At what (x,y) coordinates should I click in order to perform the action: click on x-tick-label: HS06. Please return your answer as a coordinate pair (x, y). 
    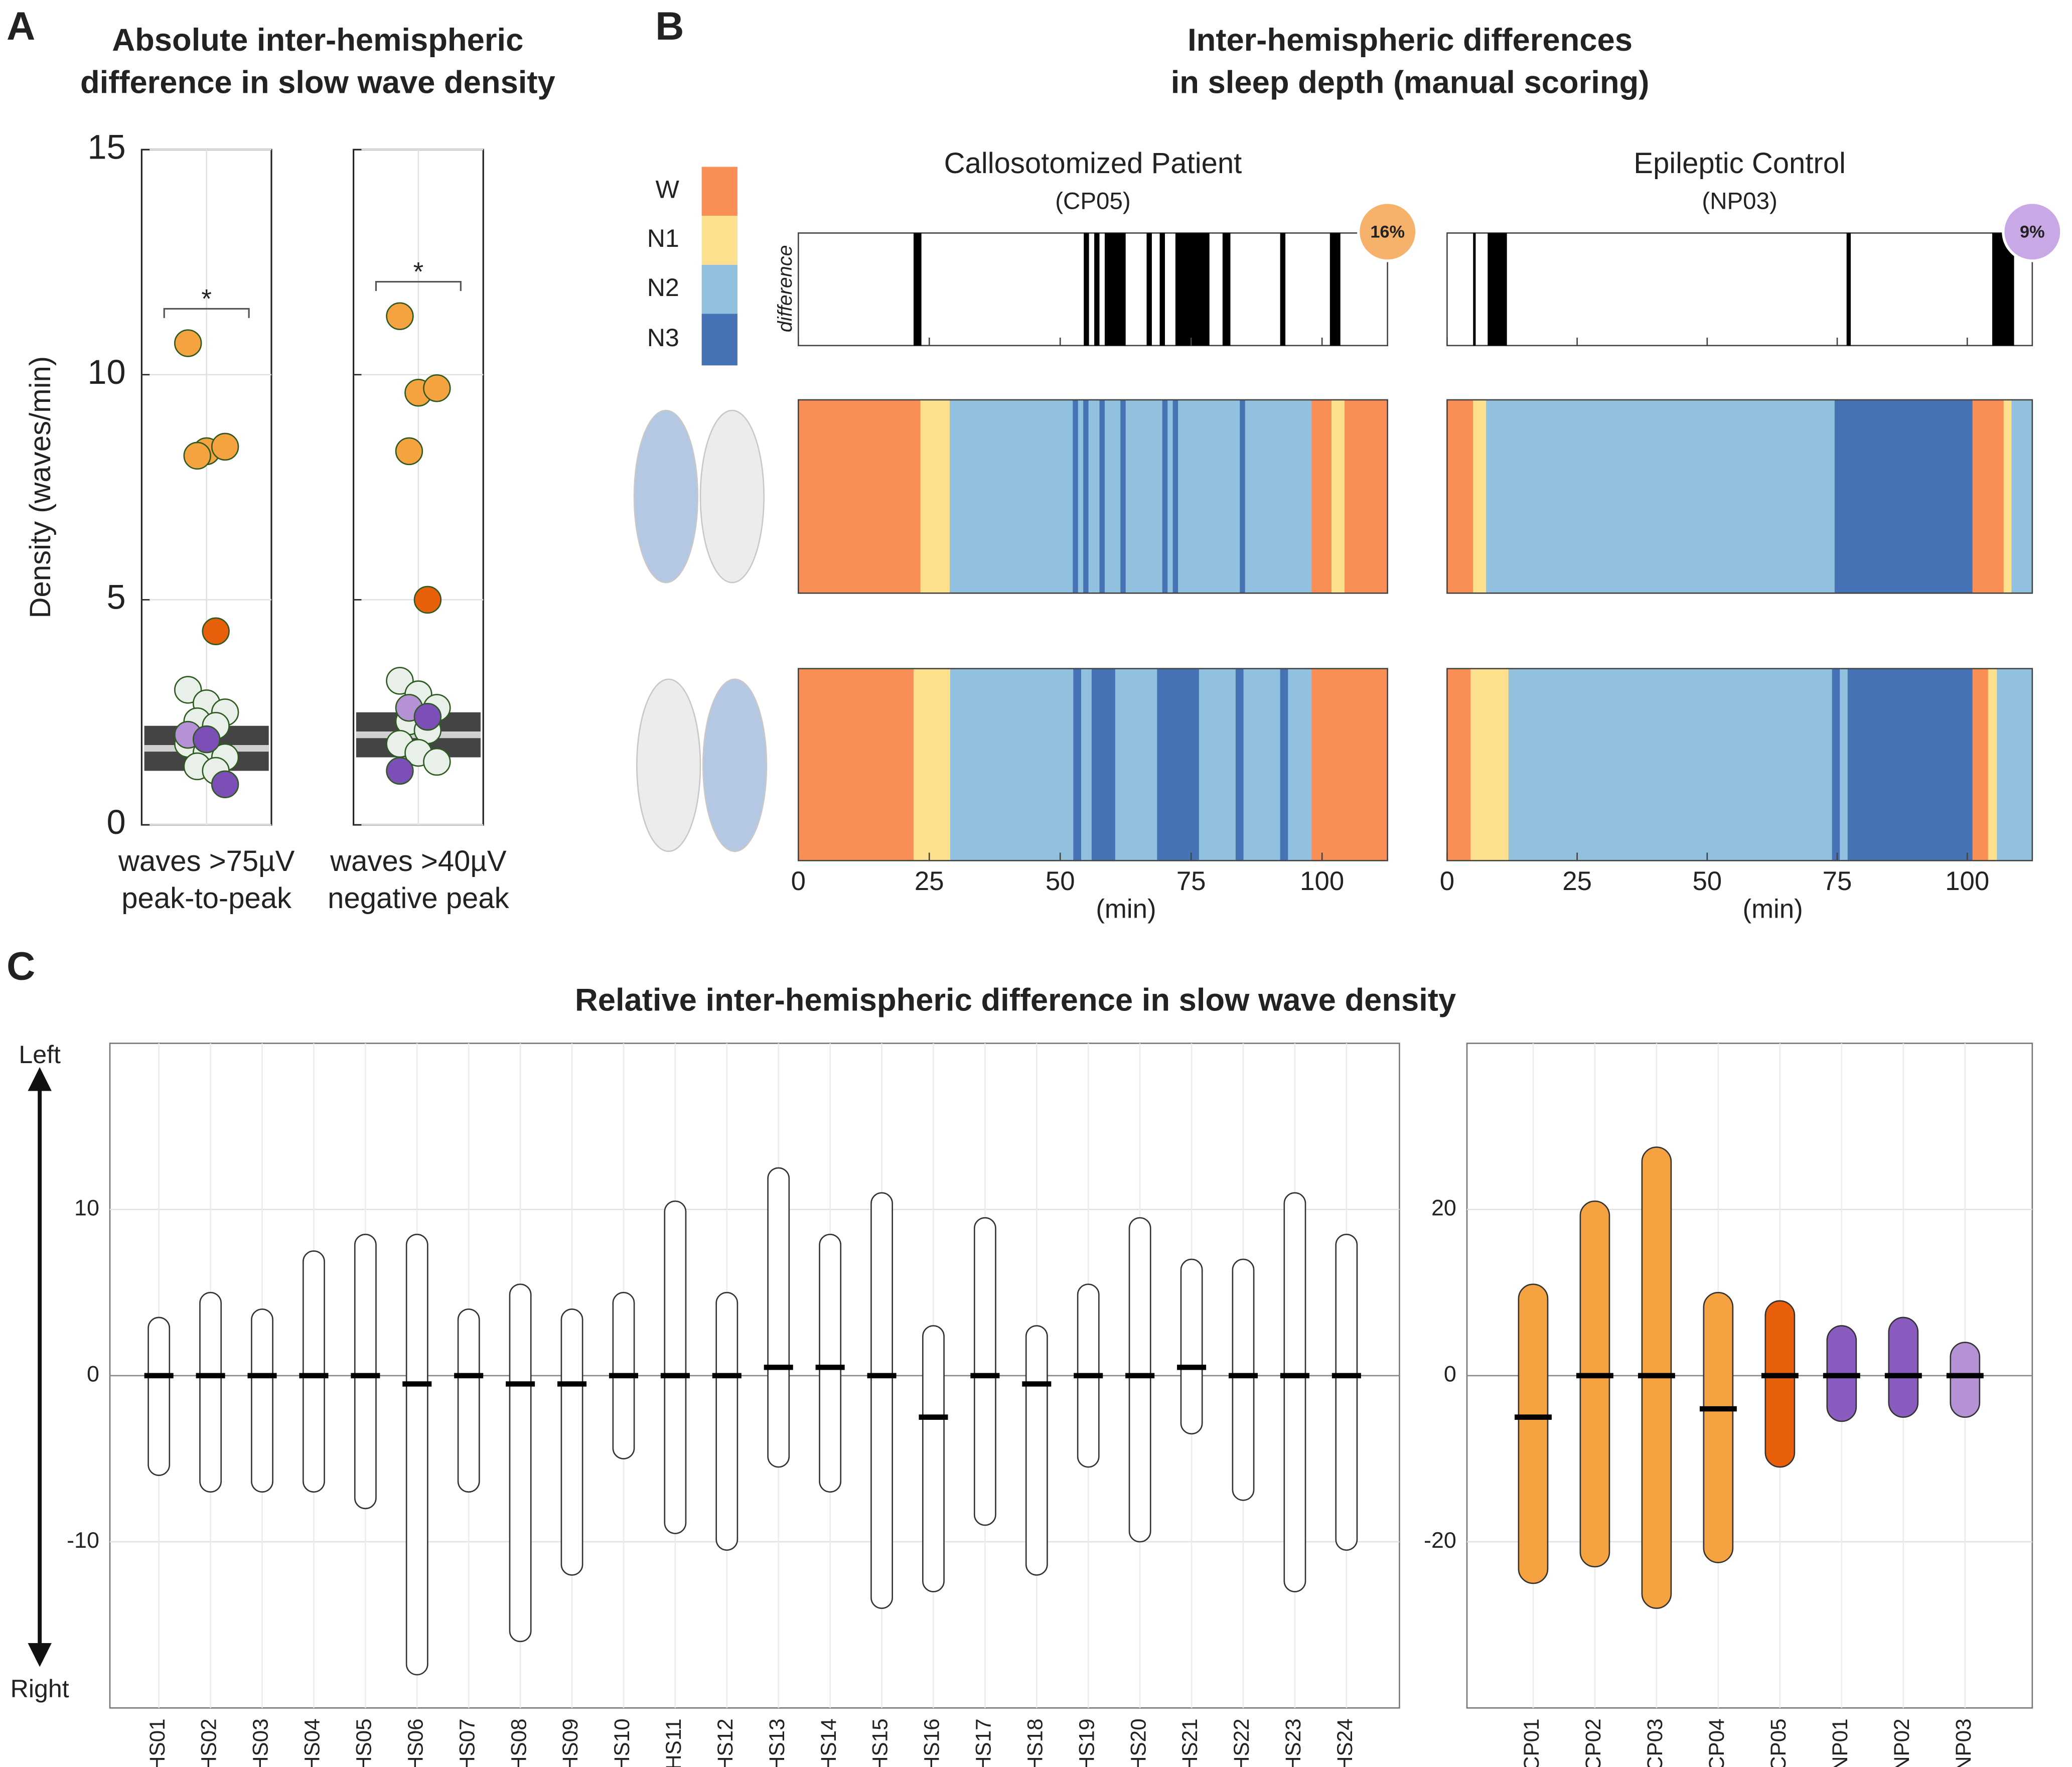
    Looking at the image, I should click on (415, 1742).